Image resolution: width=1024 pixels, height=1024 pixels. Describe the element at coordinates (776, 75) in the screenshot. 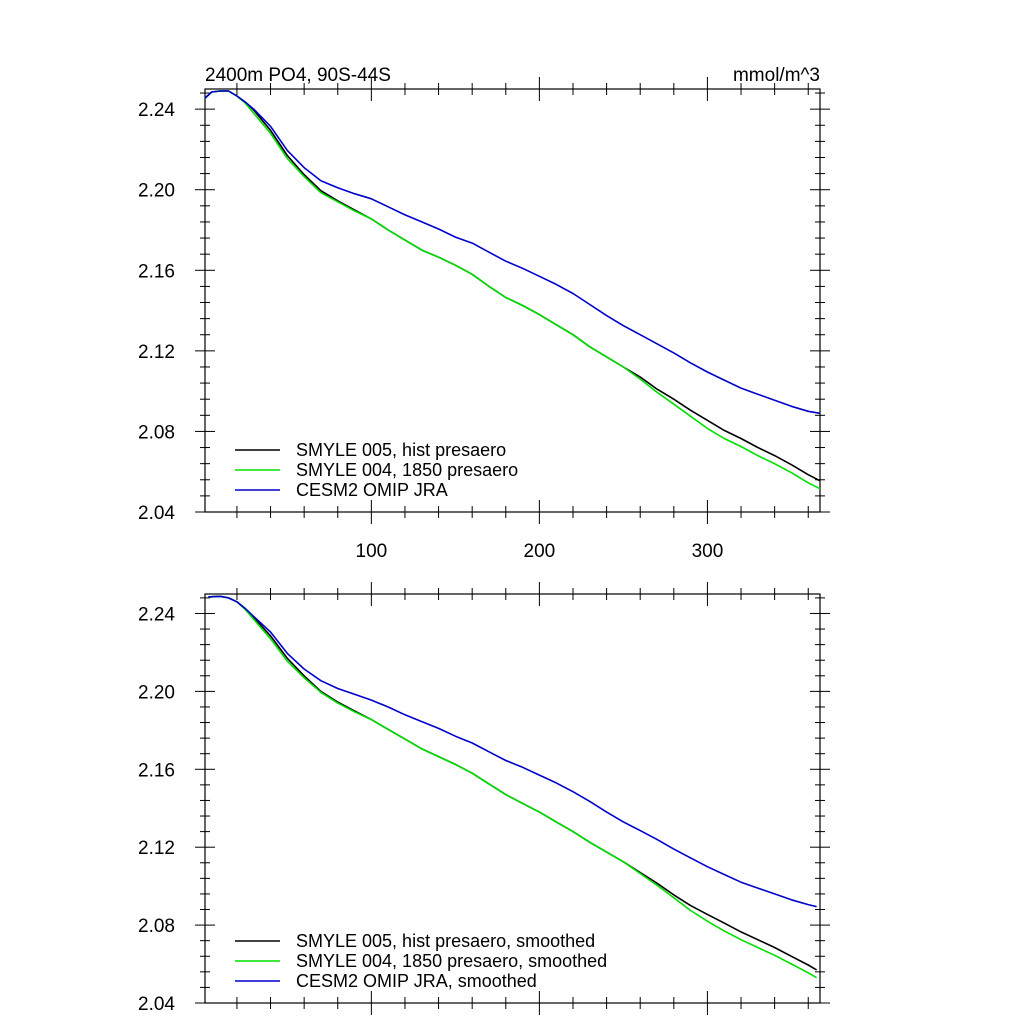

I see `units-label: mmol/m^3` at that location.